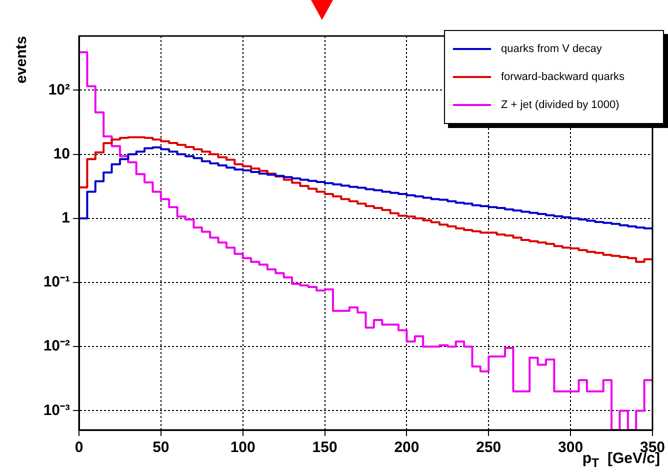 The width and height of the screenshot is (668, 473). Describe the element at coordinates (59, 89) in the screenshot. I see `y-tick-label: 10²` at that location.